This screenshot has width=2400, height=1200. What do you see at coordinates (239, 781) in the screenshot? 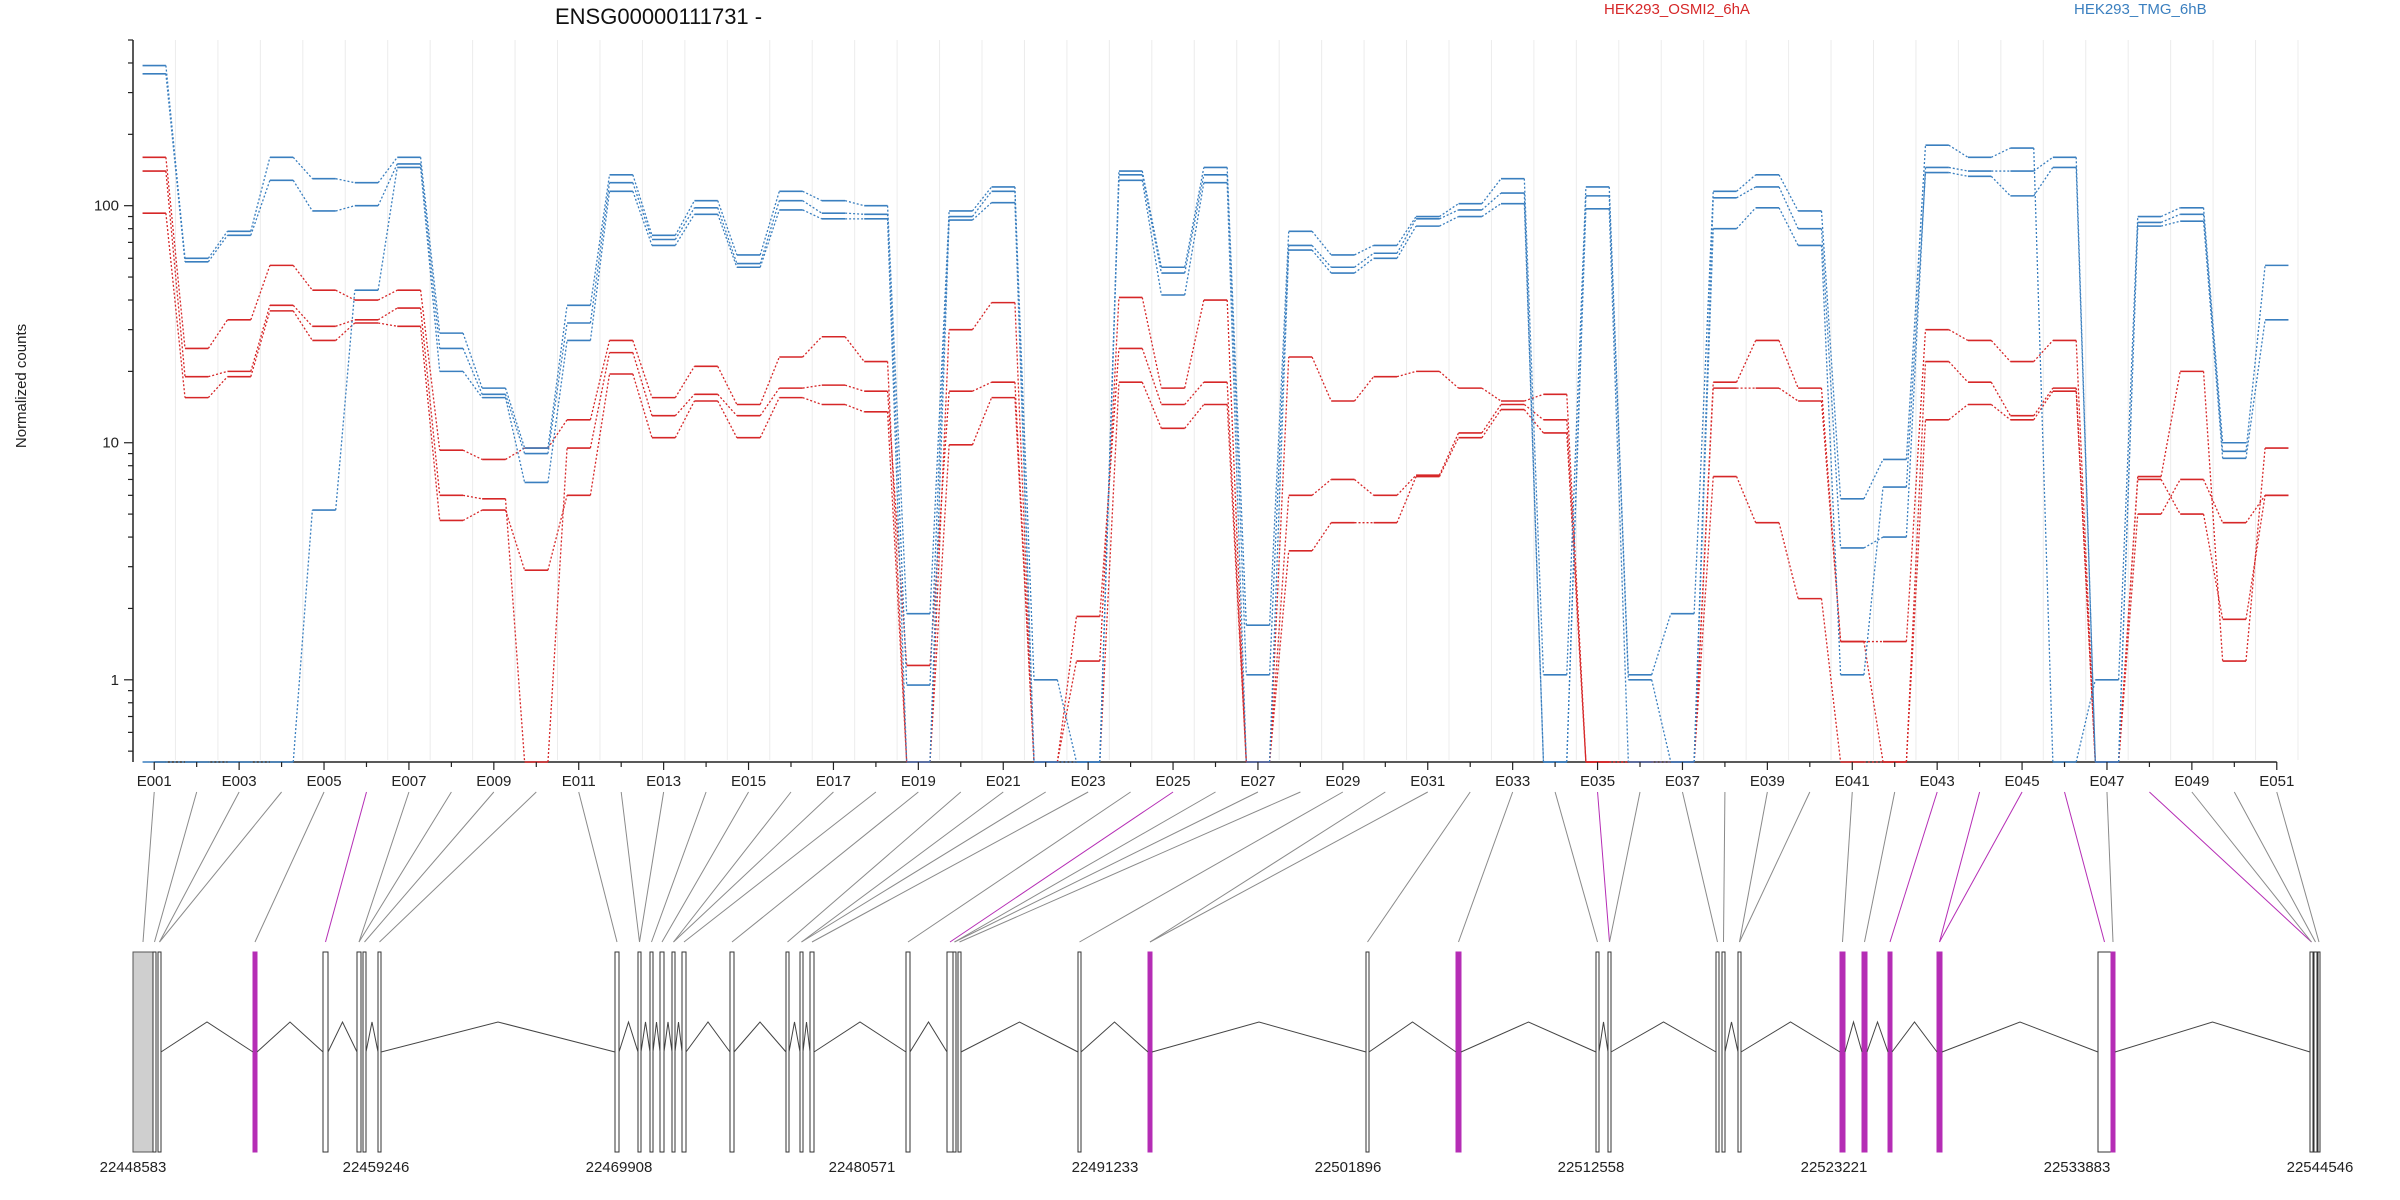
I see `x-tick-label: E003` at bounding box center [239, 781].